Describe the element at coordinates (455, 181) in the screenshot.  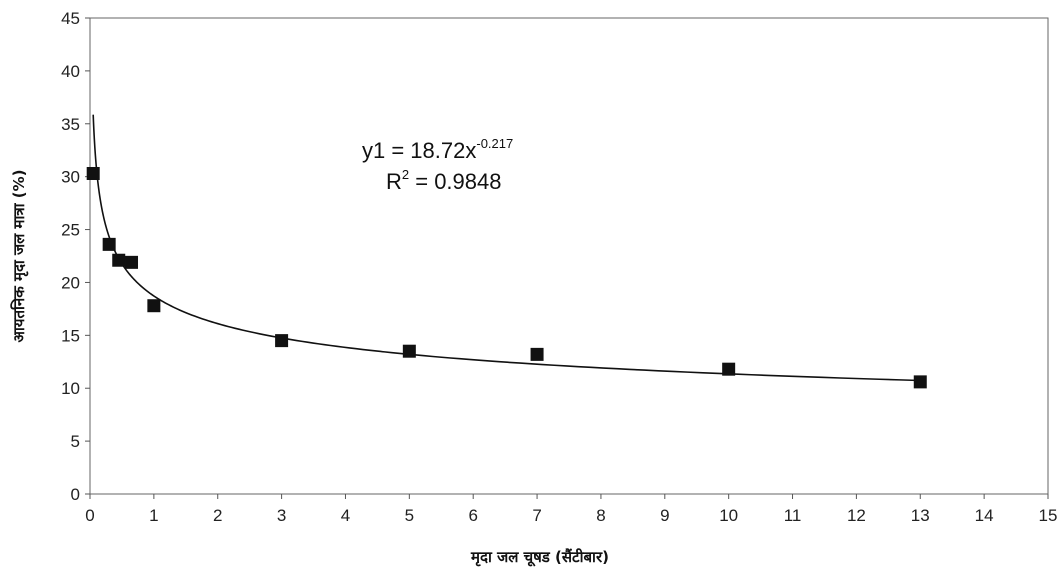
I see `r2-value: = 0.9848` at that location.